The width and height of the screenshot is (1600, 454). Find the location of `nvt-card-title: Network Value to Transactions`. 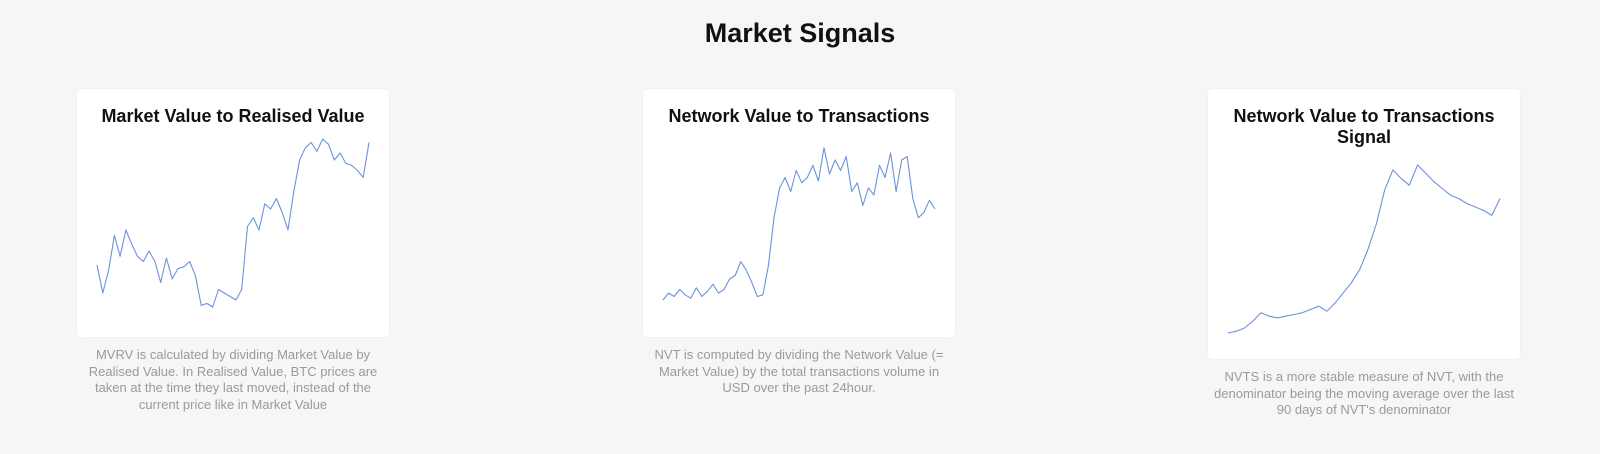

nvt-card-title: Network Value to Transactions is located at coordinates (799, 116).